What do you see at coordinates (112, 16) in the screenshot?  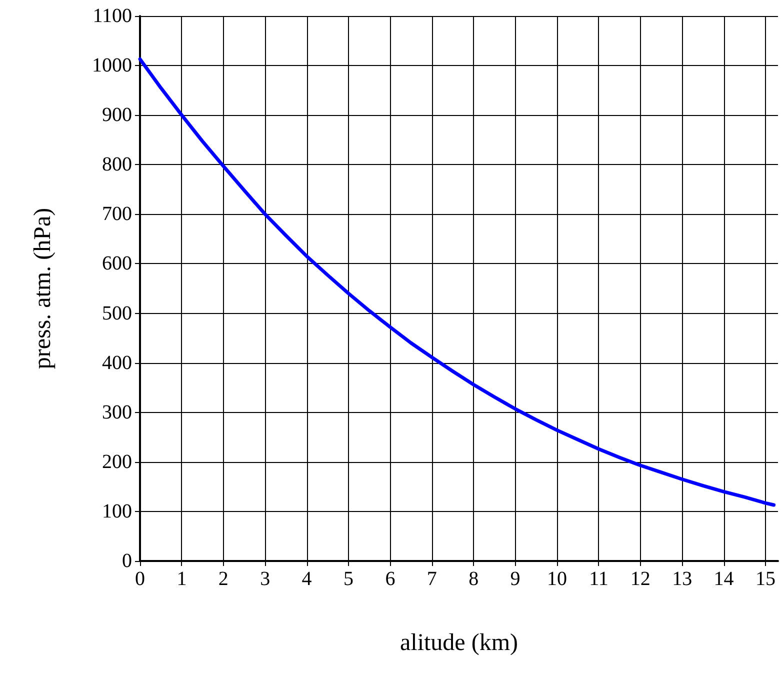 I see `y-tick-label: 1100` at bounding box center [112, 16].